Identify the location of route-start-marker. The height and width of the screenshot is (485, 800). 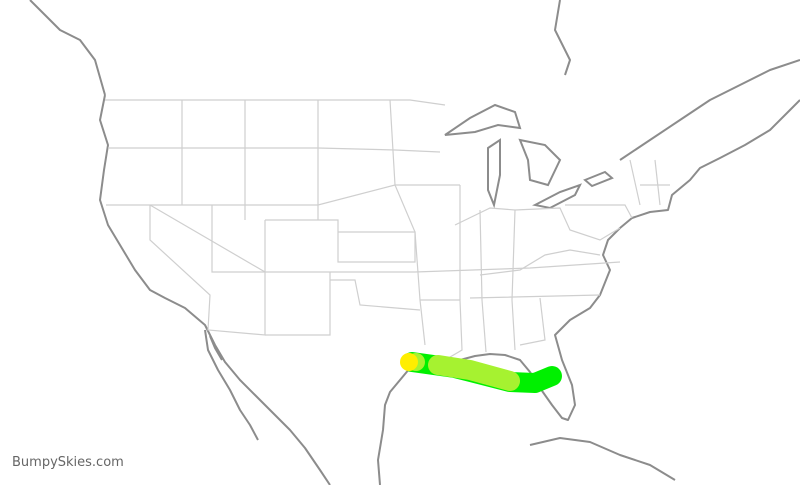
(409, 362).